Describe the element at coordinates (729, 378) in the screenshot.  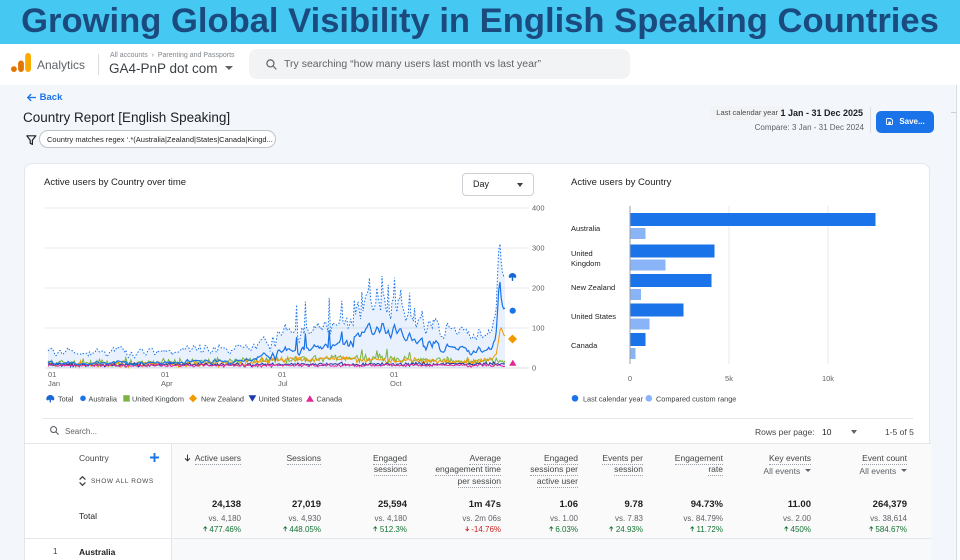
I see `svg-text: 5k` at that location.